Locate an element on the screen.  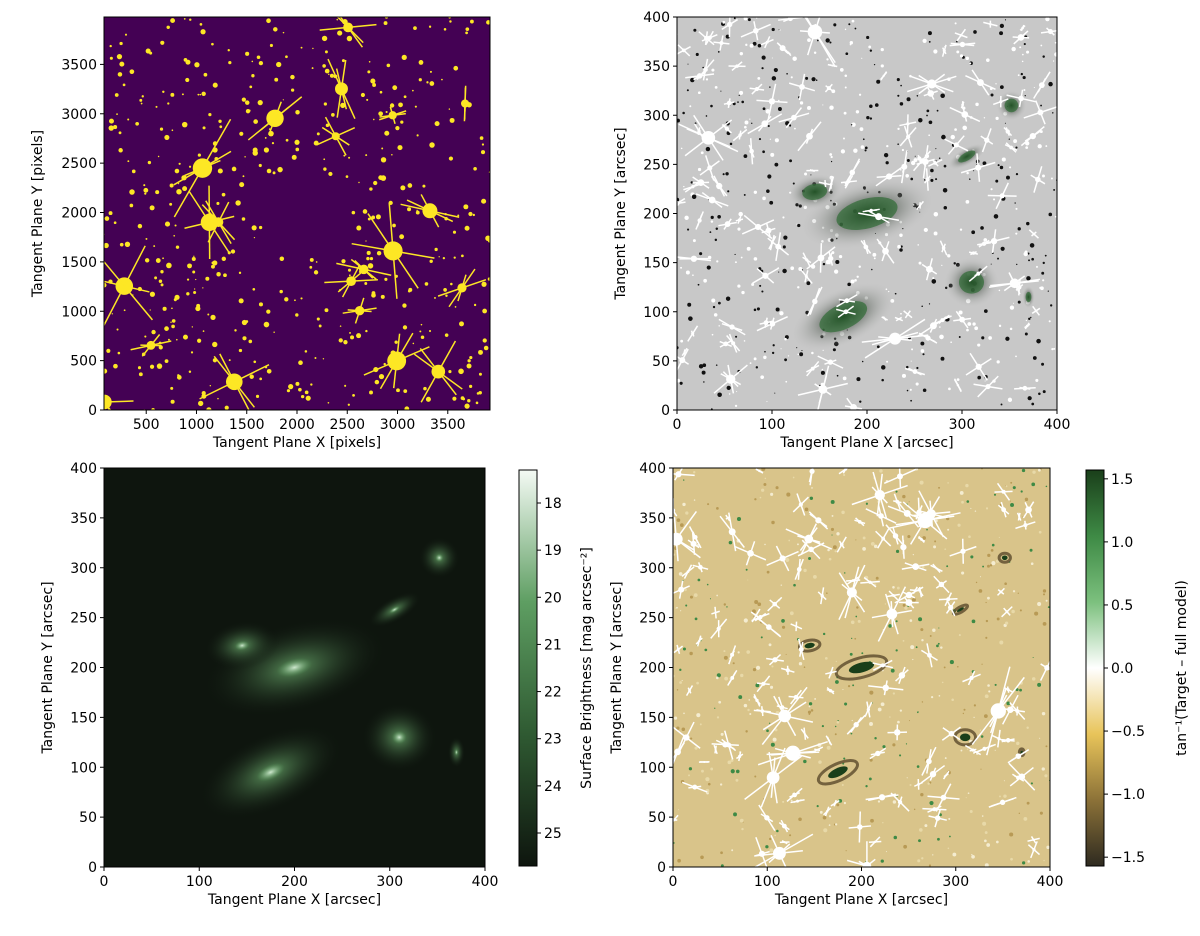
residual-core is located at coordinates (861, 667).